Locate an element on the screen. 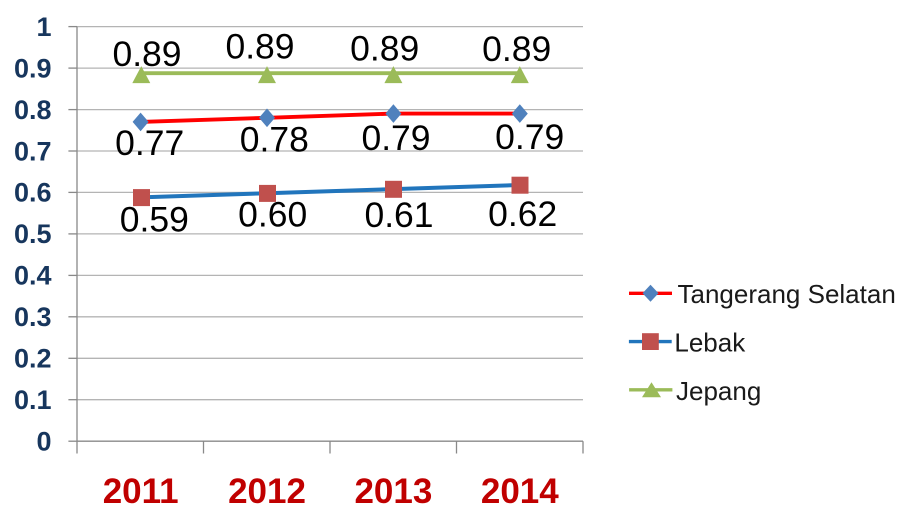 The image size is (900, 531). svg-text: 0.6 is located at coordinates (33, 193).